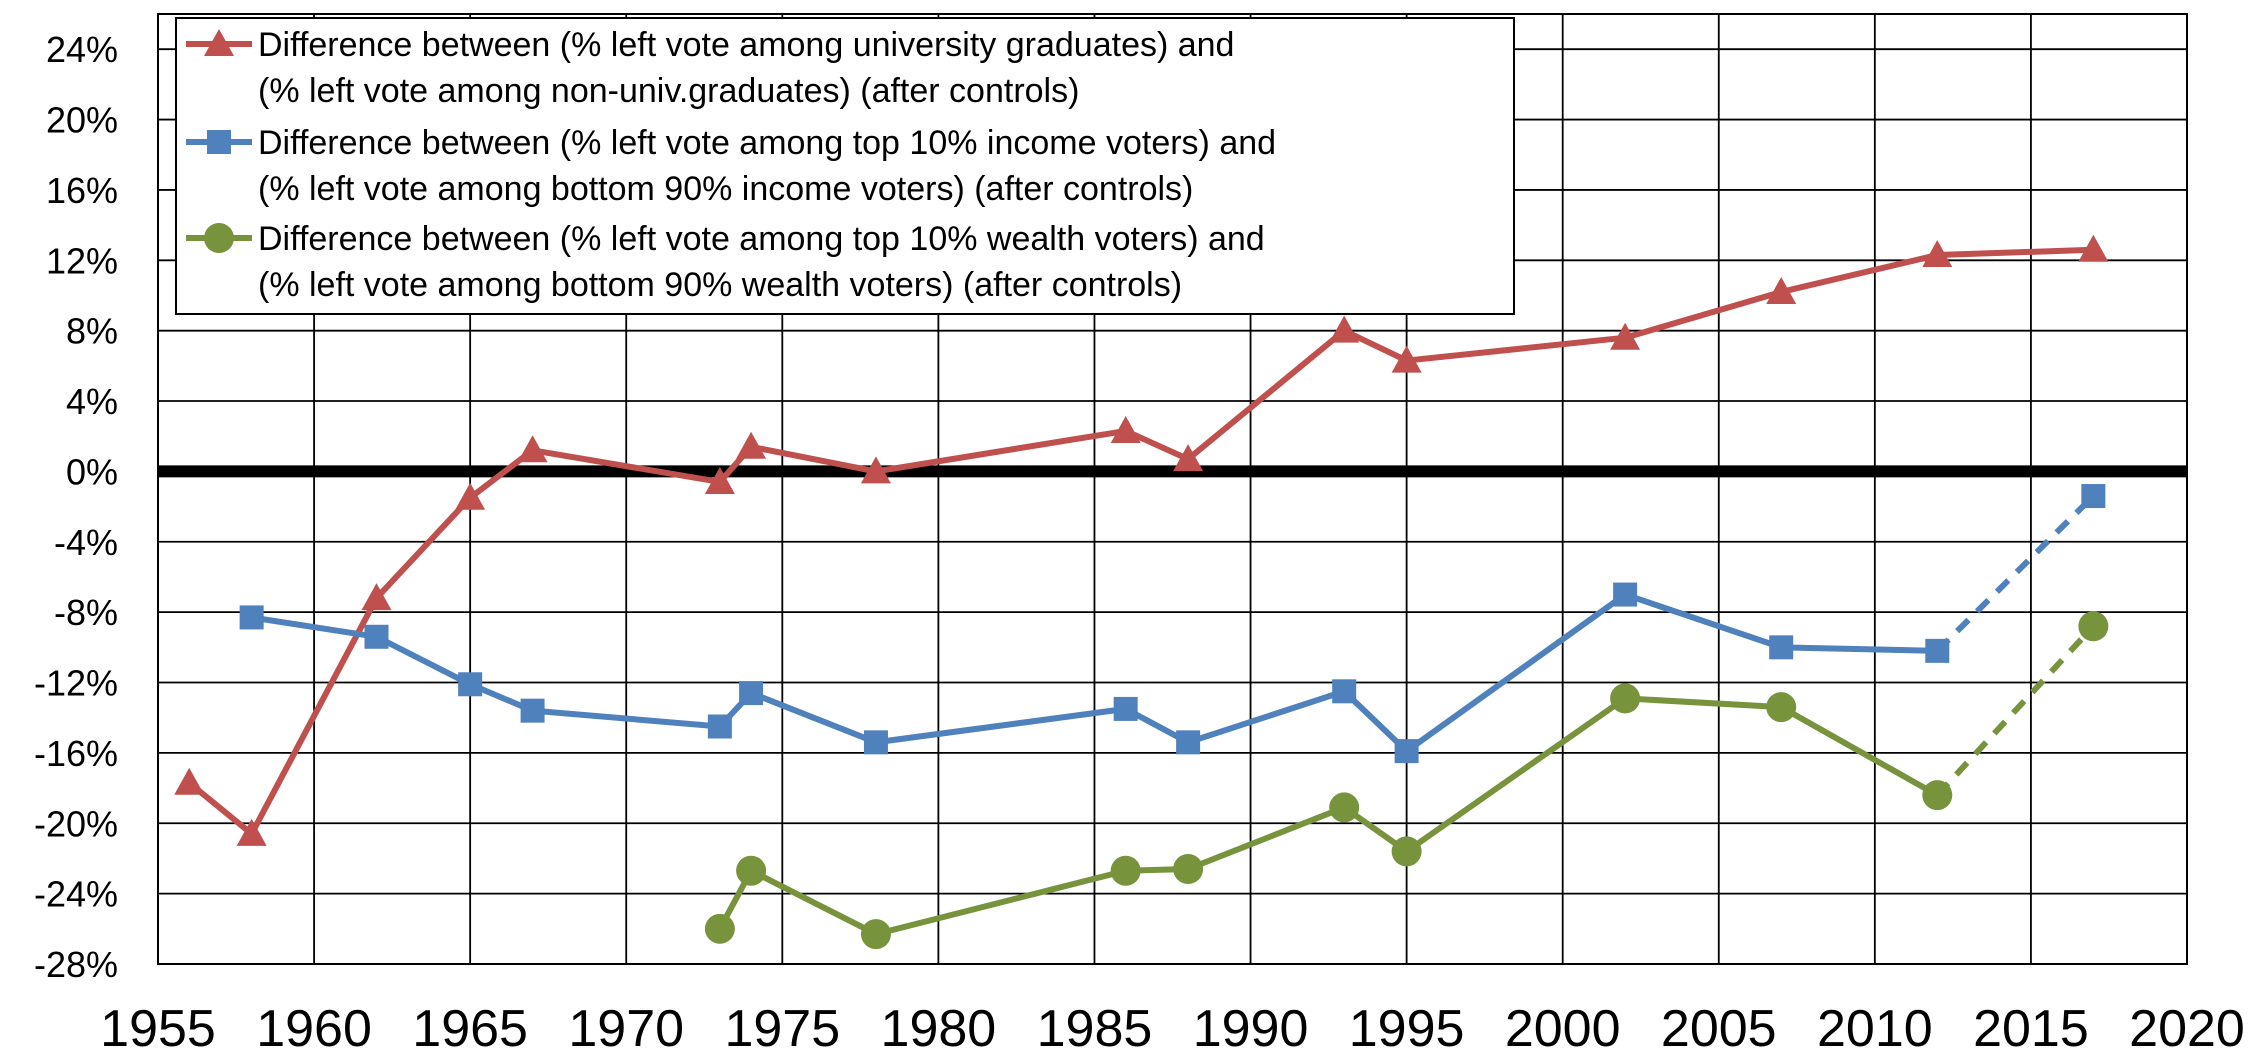  I want to click on x-tick-label: 1980, so click(939, 1026).